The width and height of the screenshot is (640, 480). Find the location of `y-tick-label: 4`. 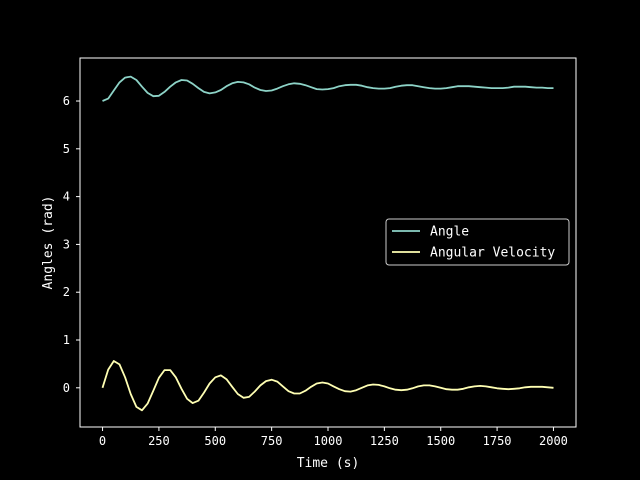

y-tick-label: 4 is located at coordinates (66, 197).